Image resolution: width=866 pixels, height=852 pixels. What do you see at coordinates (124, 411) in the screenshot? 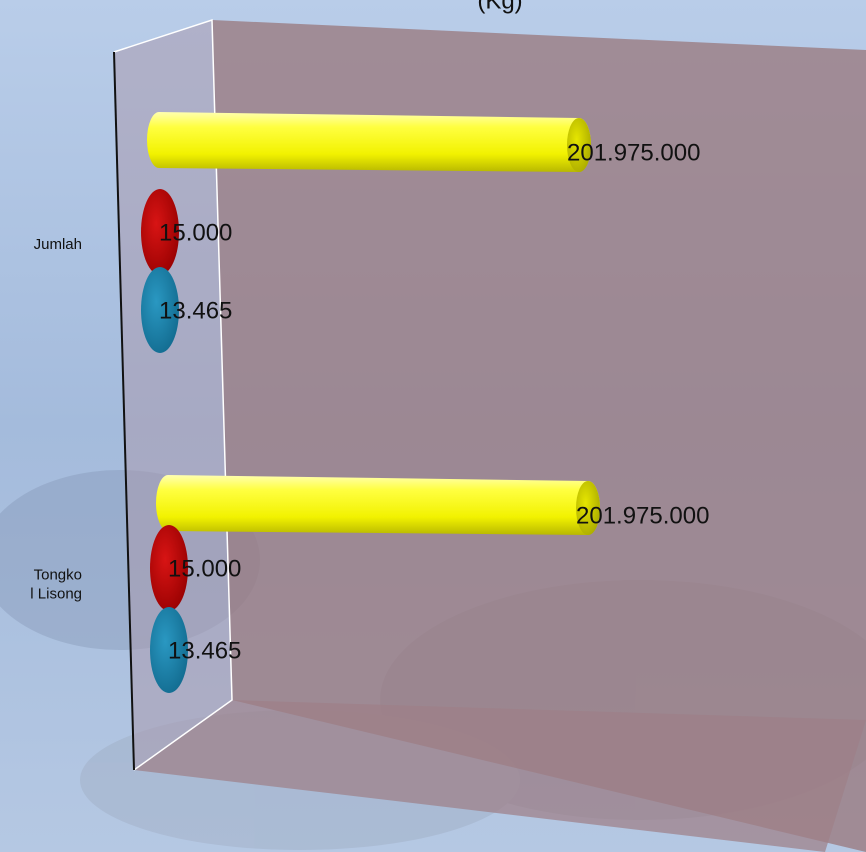
I see `value-axis-line` at bounding box center [124, 411].